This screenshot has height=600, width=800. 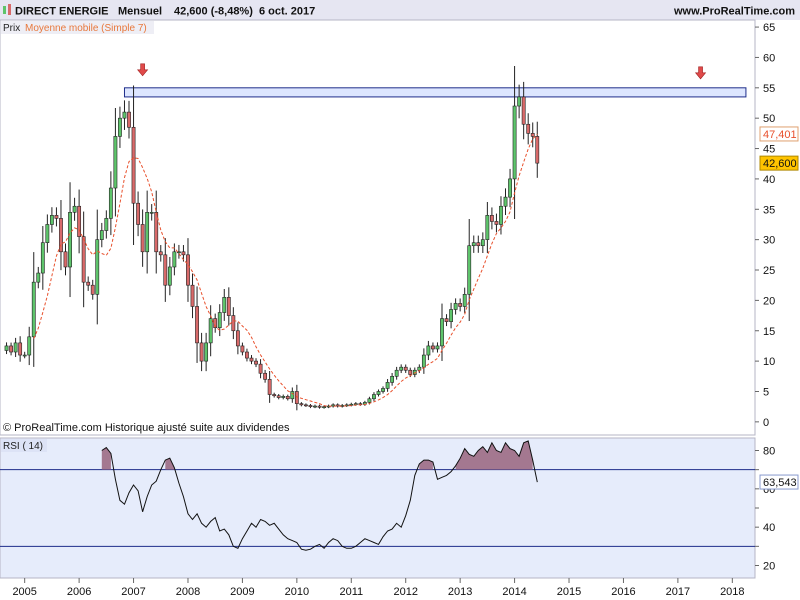 I want to click on ma-value-tag-box, so click(x=779, y=134).